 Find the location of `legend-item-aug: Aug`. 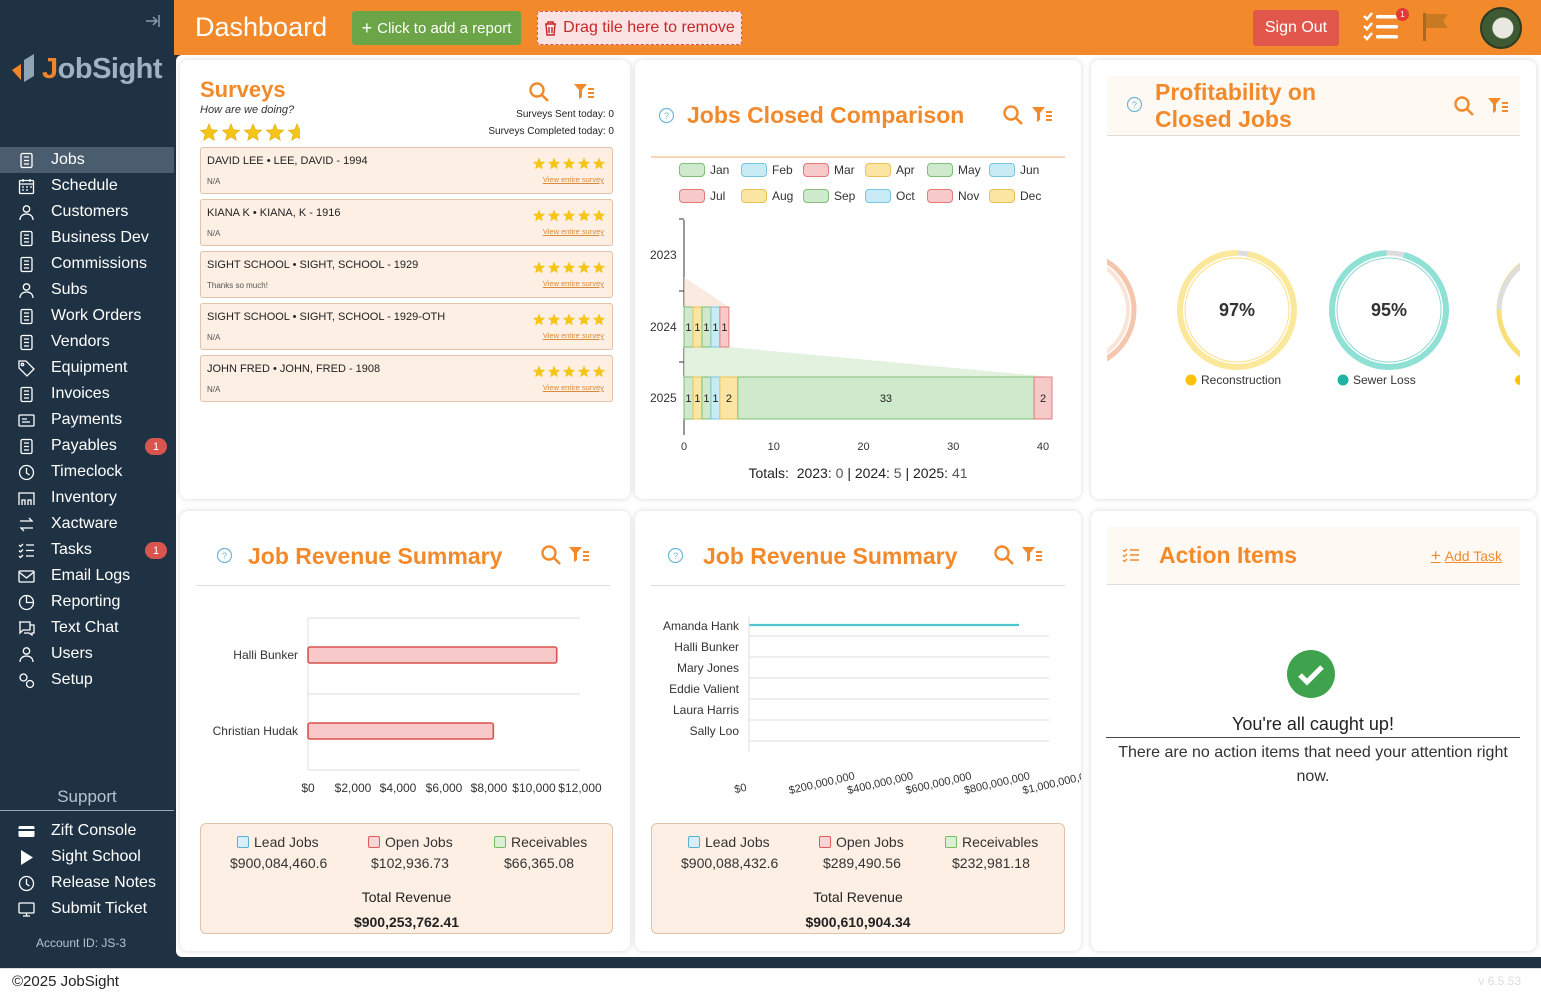

legend-item-aug: Aug is located at coordinates (767, 196).